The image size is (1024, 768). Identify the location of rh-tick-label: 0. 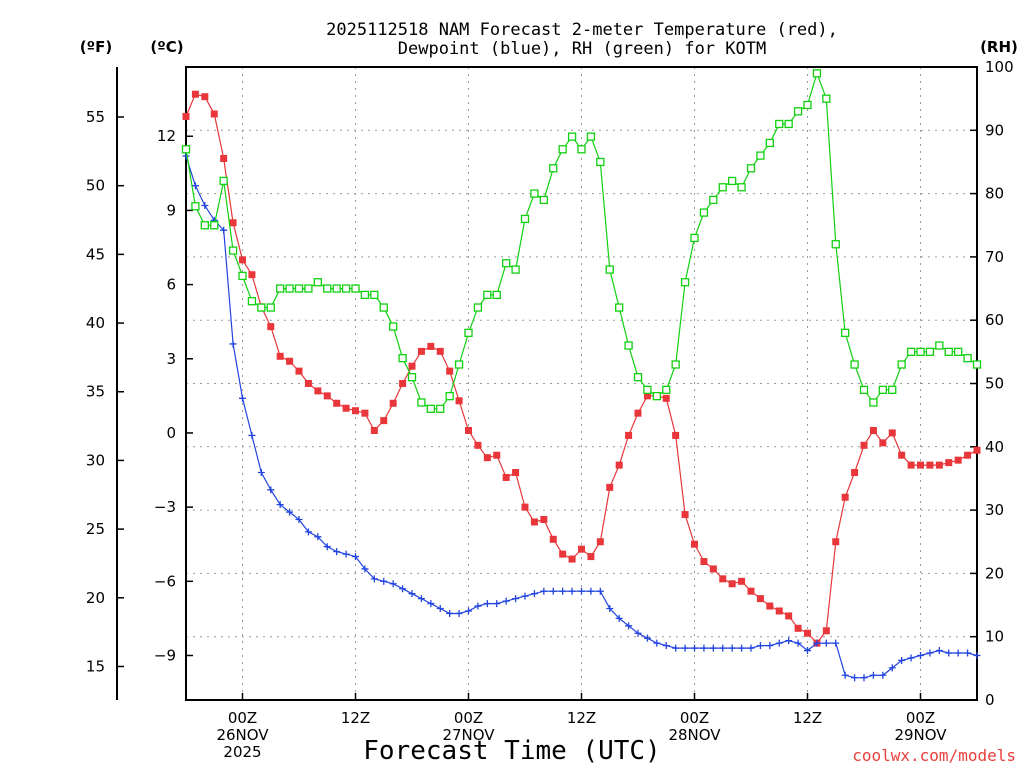
(990, 700).